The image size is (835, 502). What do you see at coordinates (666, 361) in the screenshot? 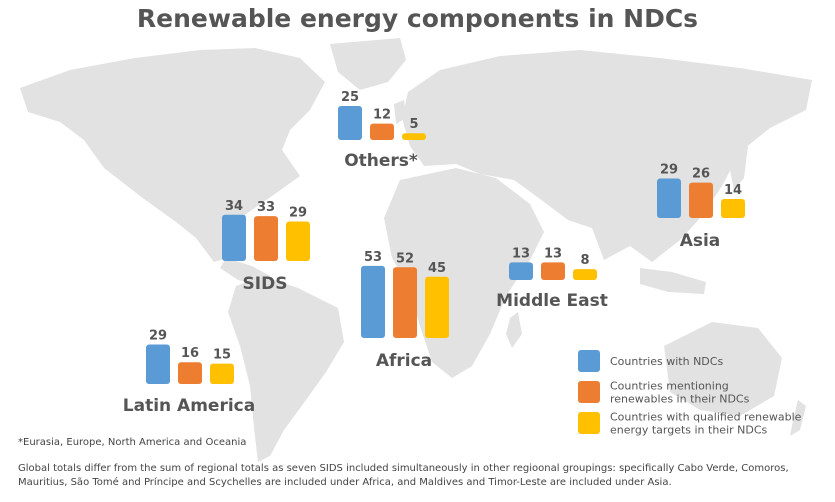
I see `legend-label: Countries with NDCs` at bounding box center [666, 361].